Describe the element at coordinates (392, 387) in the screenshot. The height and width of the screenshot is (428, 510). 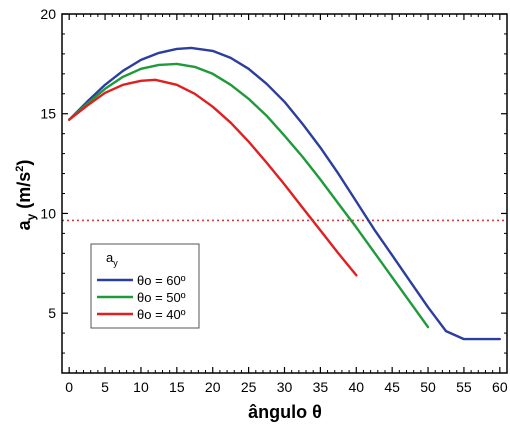
I see `x-tick-label: 45` at that location.